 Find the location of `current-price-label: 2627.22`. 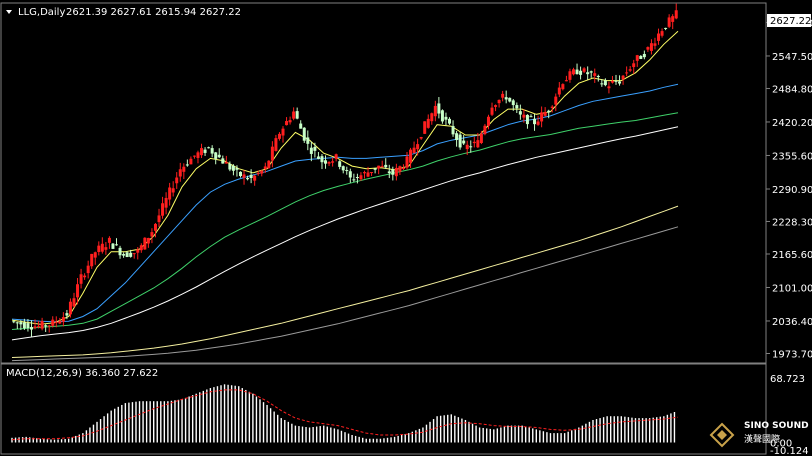

current-price-label: 2627.22 is located at coordinates (790, 21).